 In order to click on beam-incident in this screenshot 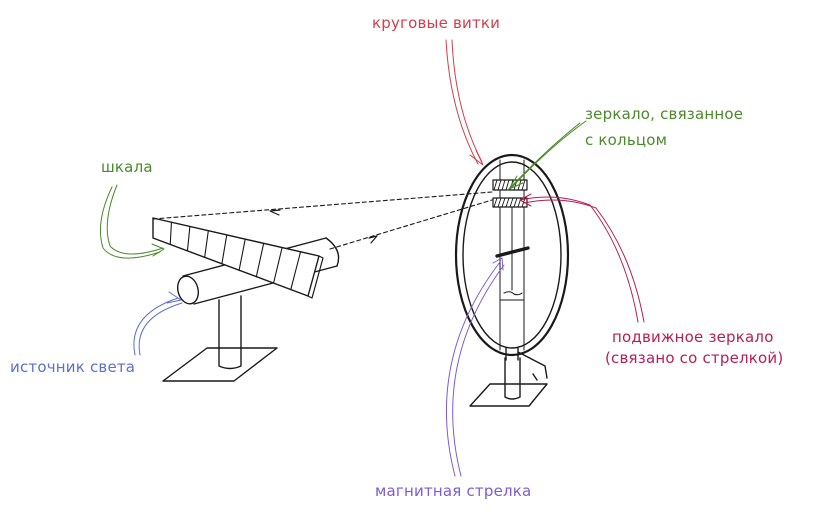, I will do `click(411, 224)`.